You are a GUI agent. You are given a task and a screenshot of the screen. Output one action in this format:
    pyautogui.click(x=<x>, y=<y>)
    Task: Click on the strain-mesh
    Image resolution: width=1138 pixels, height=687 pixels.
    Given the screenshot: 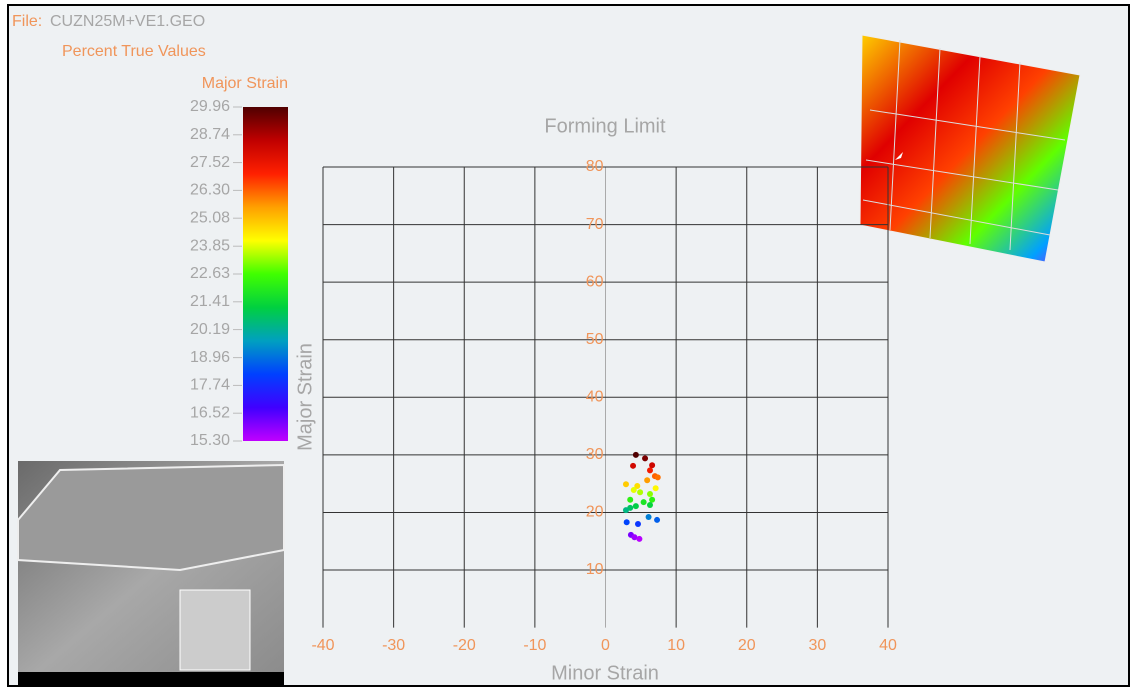 What is the action you would take?
    pyautogui.click(x=970, y=148)
    